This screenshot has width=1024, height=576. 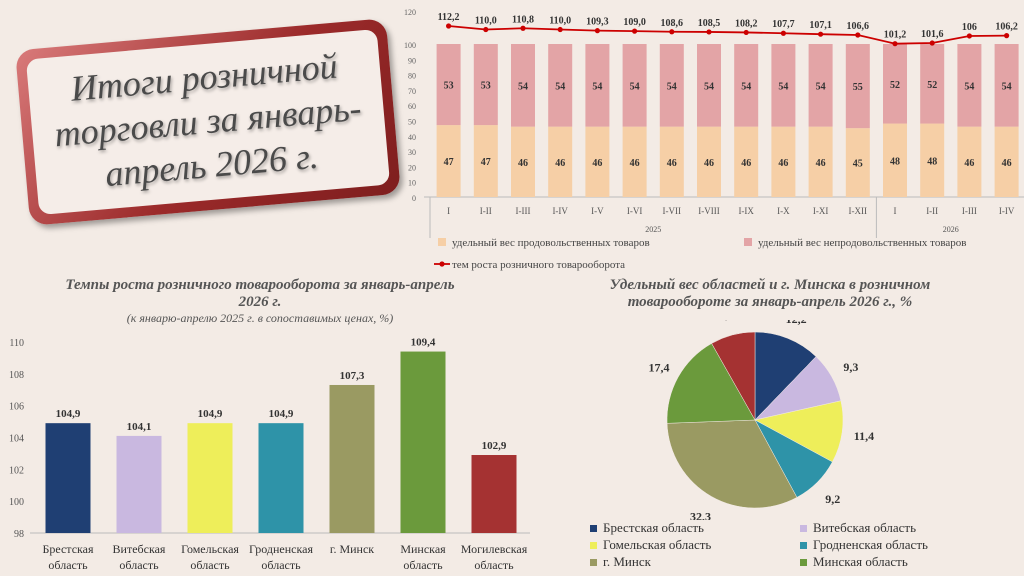 What do you see at coordinates (16, 470) in the screenshot?
I see `y-tick-label: 102` at bounding box center [16, 470].